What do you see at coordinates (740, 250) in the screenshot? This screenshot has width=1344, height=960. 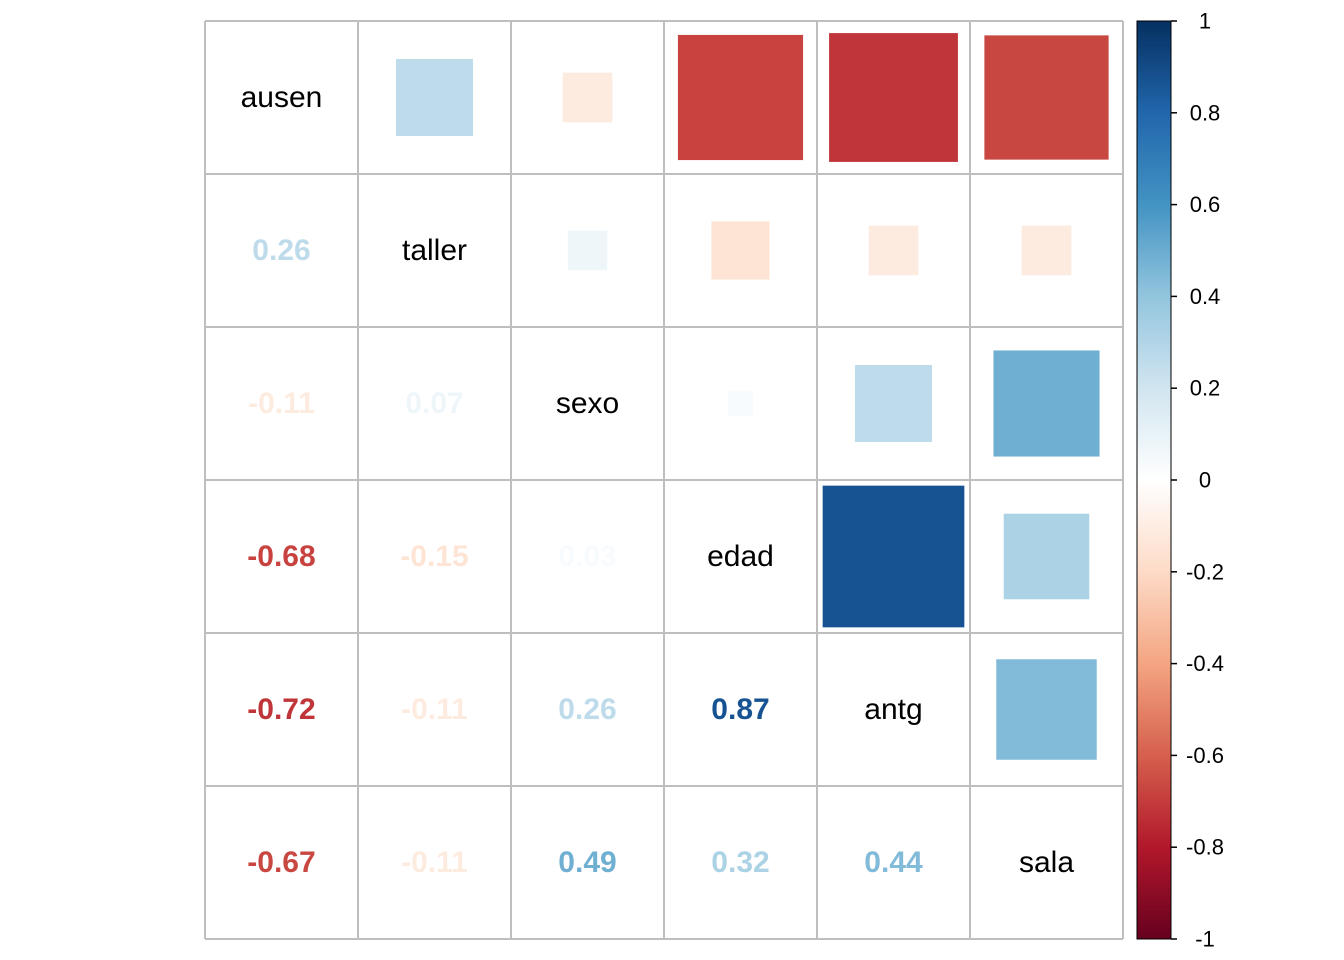 I see `corr-square-taller-edad` at bounding box center [740, 250].